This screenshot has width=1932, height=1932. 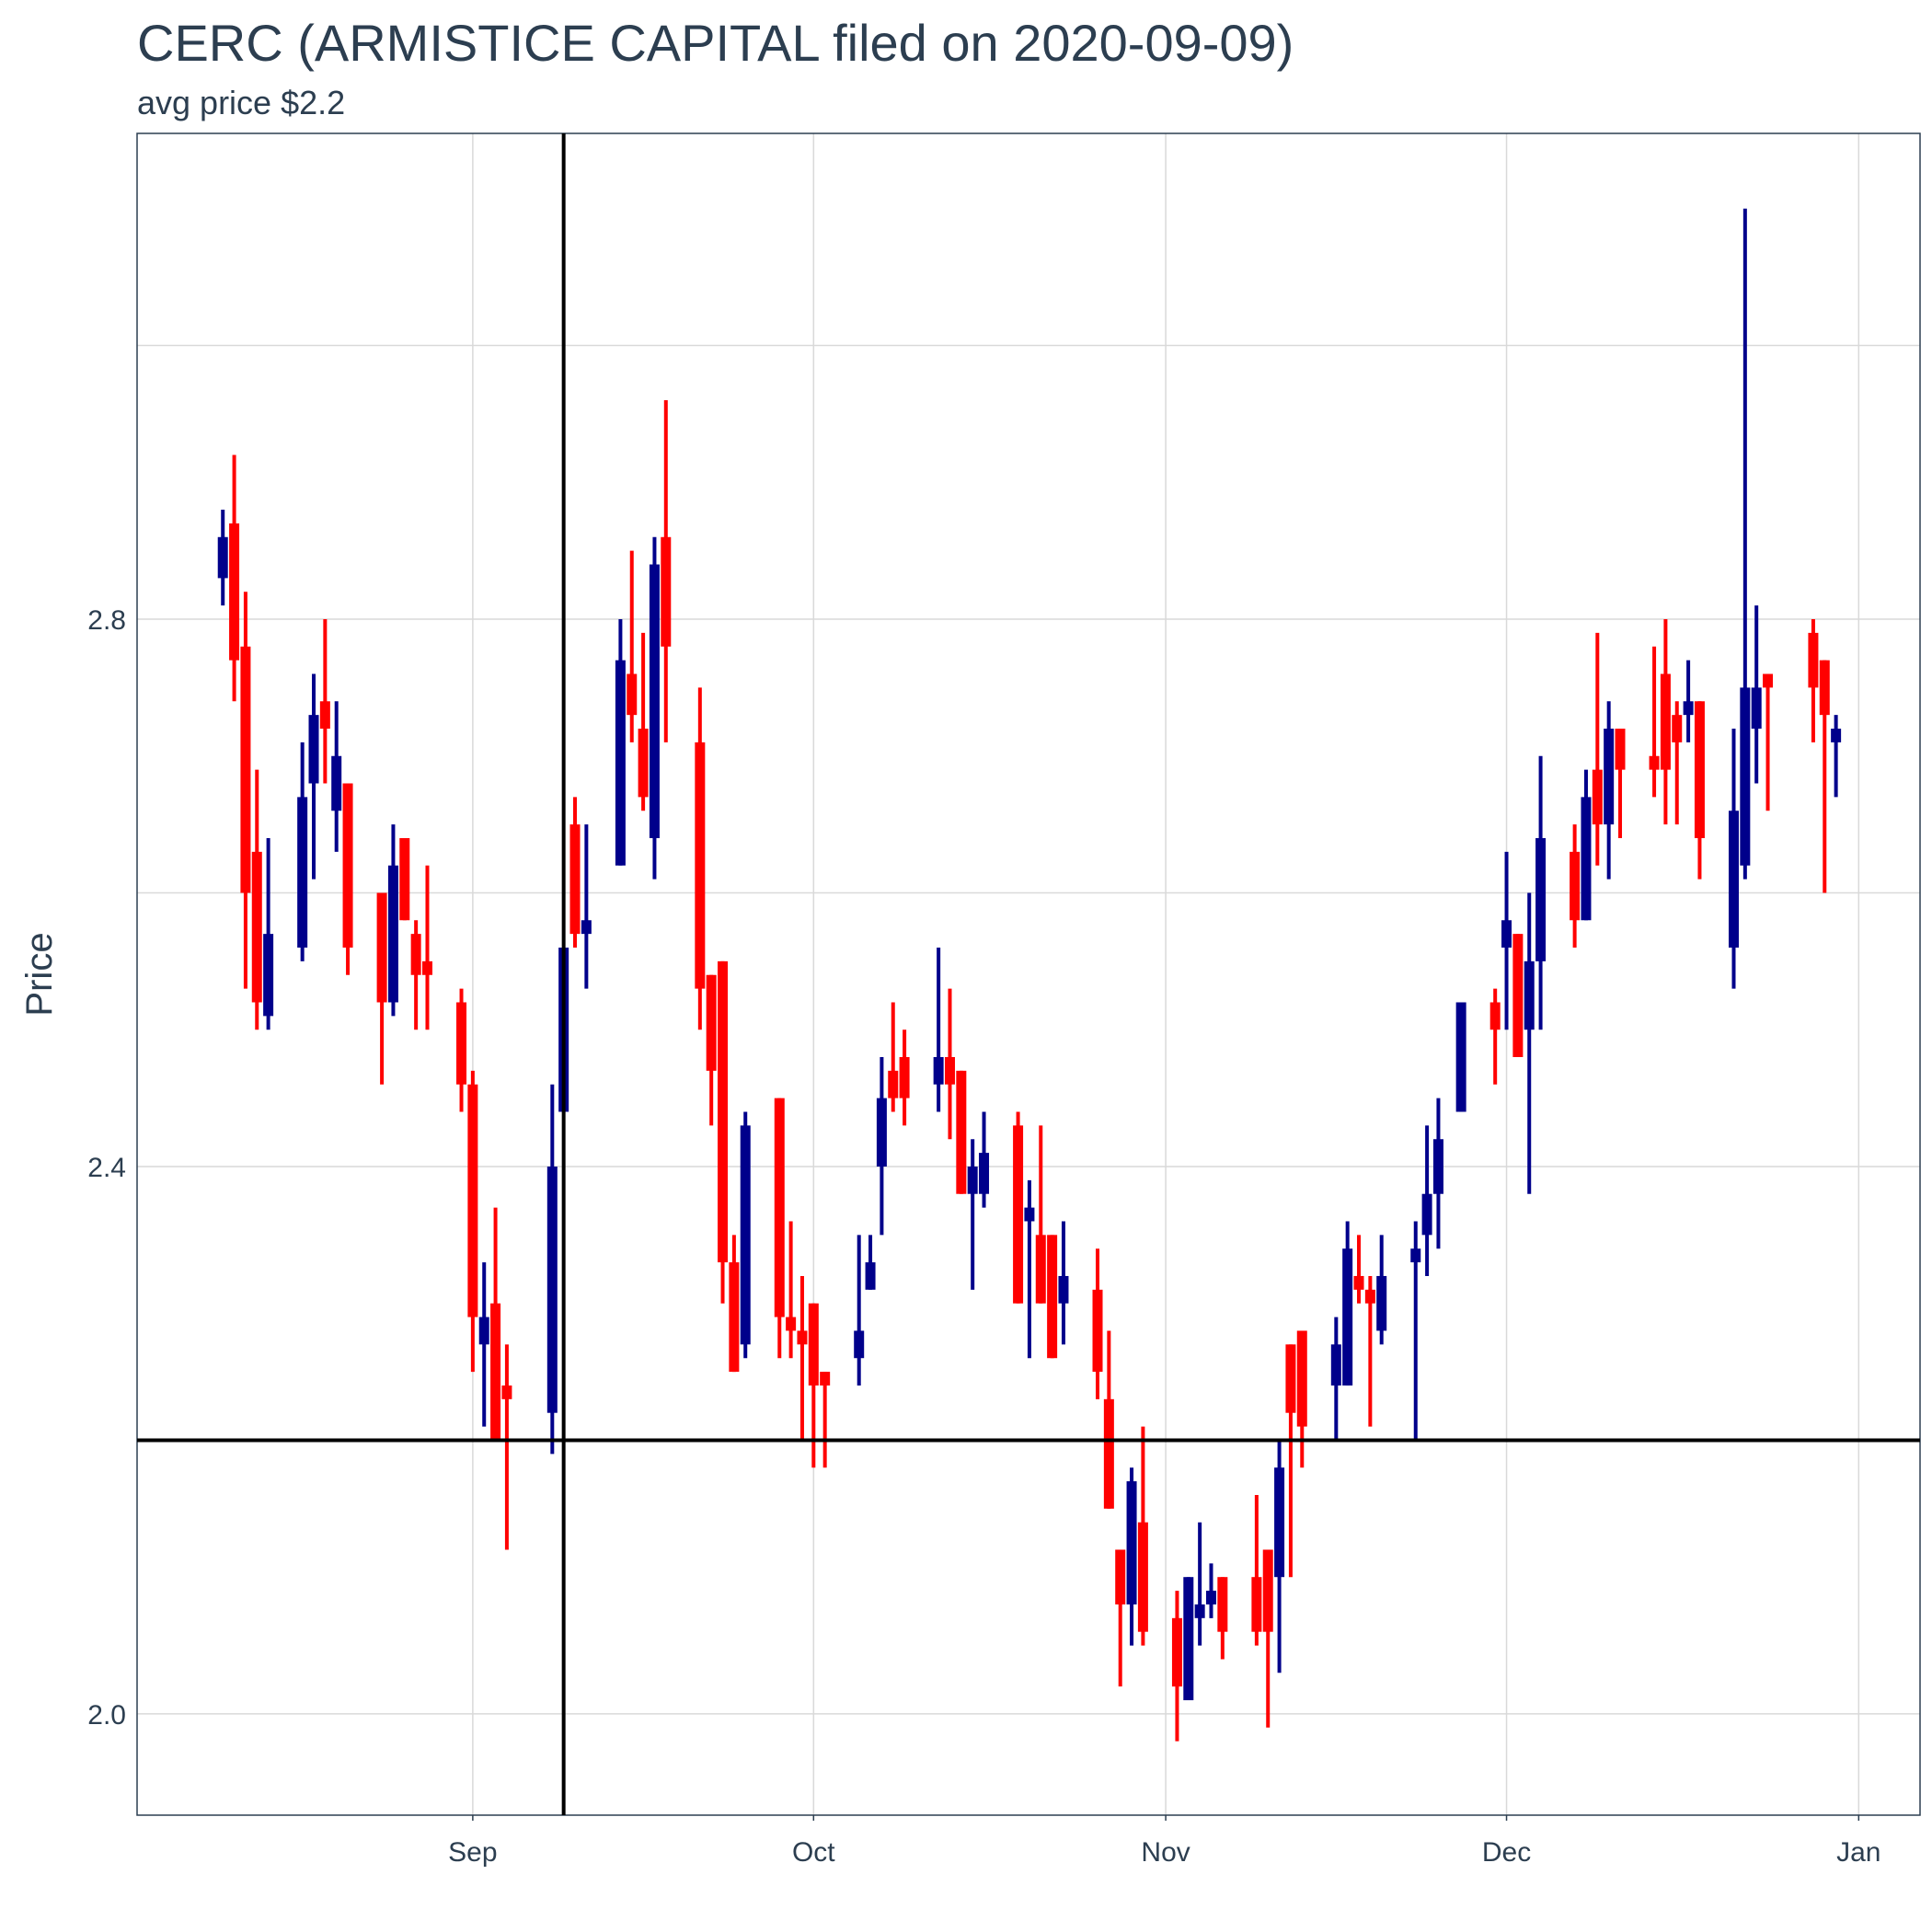 I want to click on chart-subtitle: avg price $2.2, so click(x=241, y=102).